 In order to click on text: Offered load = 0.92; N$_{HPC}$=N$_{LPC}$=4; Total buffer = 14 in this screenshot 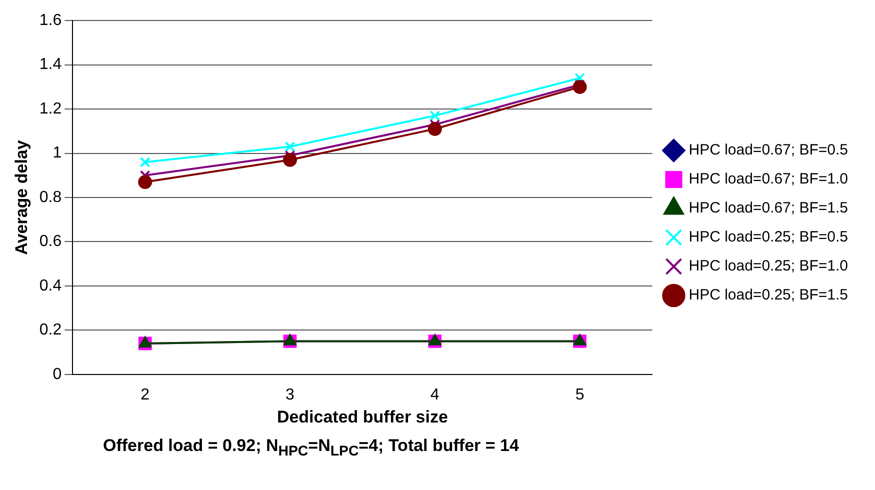, I will do `click(311, 448)`.